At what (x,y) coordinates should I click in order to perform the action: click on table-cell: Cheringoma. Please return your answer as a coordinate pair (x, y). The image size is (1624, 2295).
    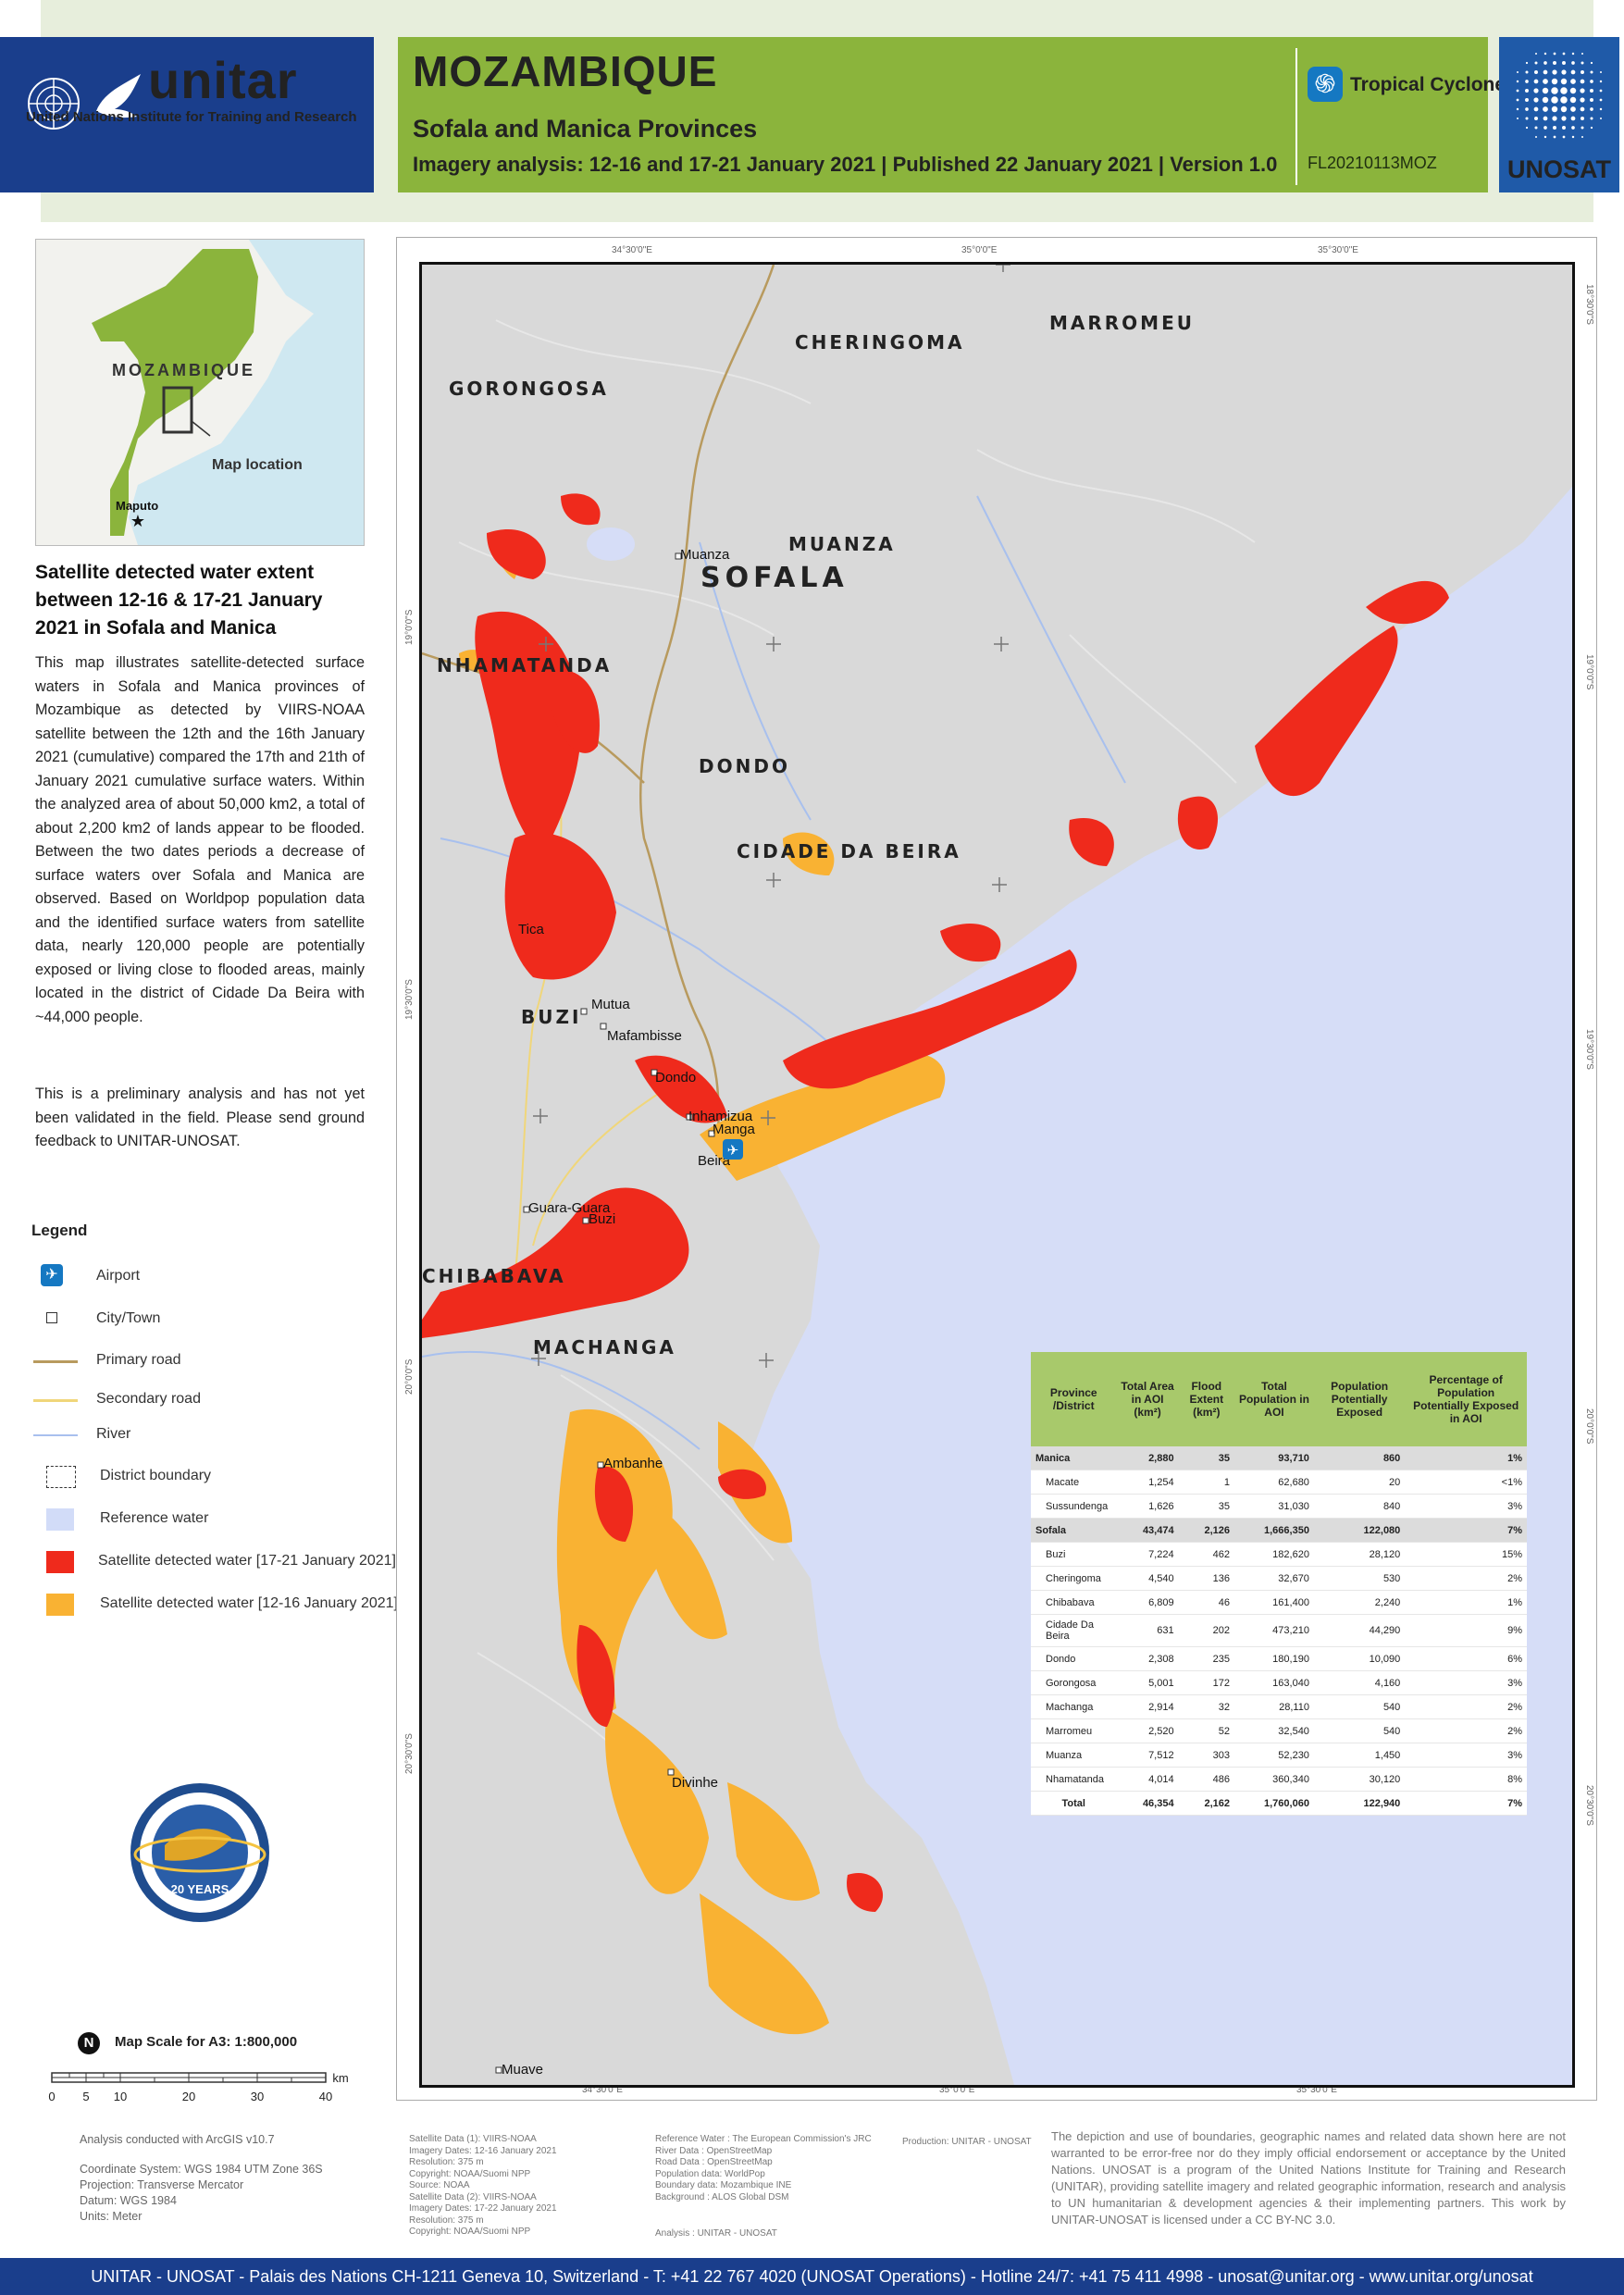
    Looking at the image, I should click on (1074, 1579).